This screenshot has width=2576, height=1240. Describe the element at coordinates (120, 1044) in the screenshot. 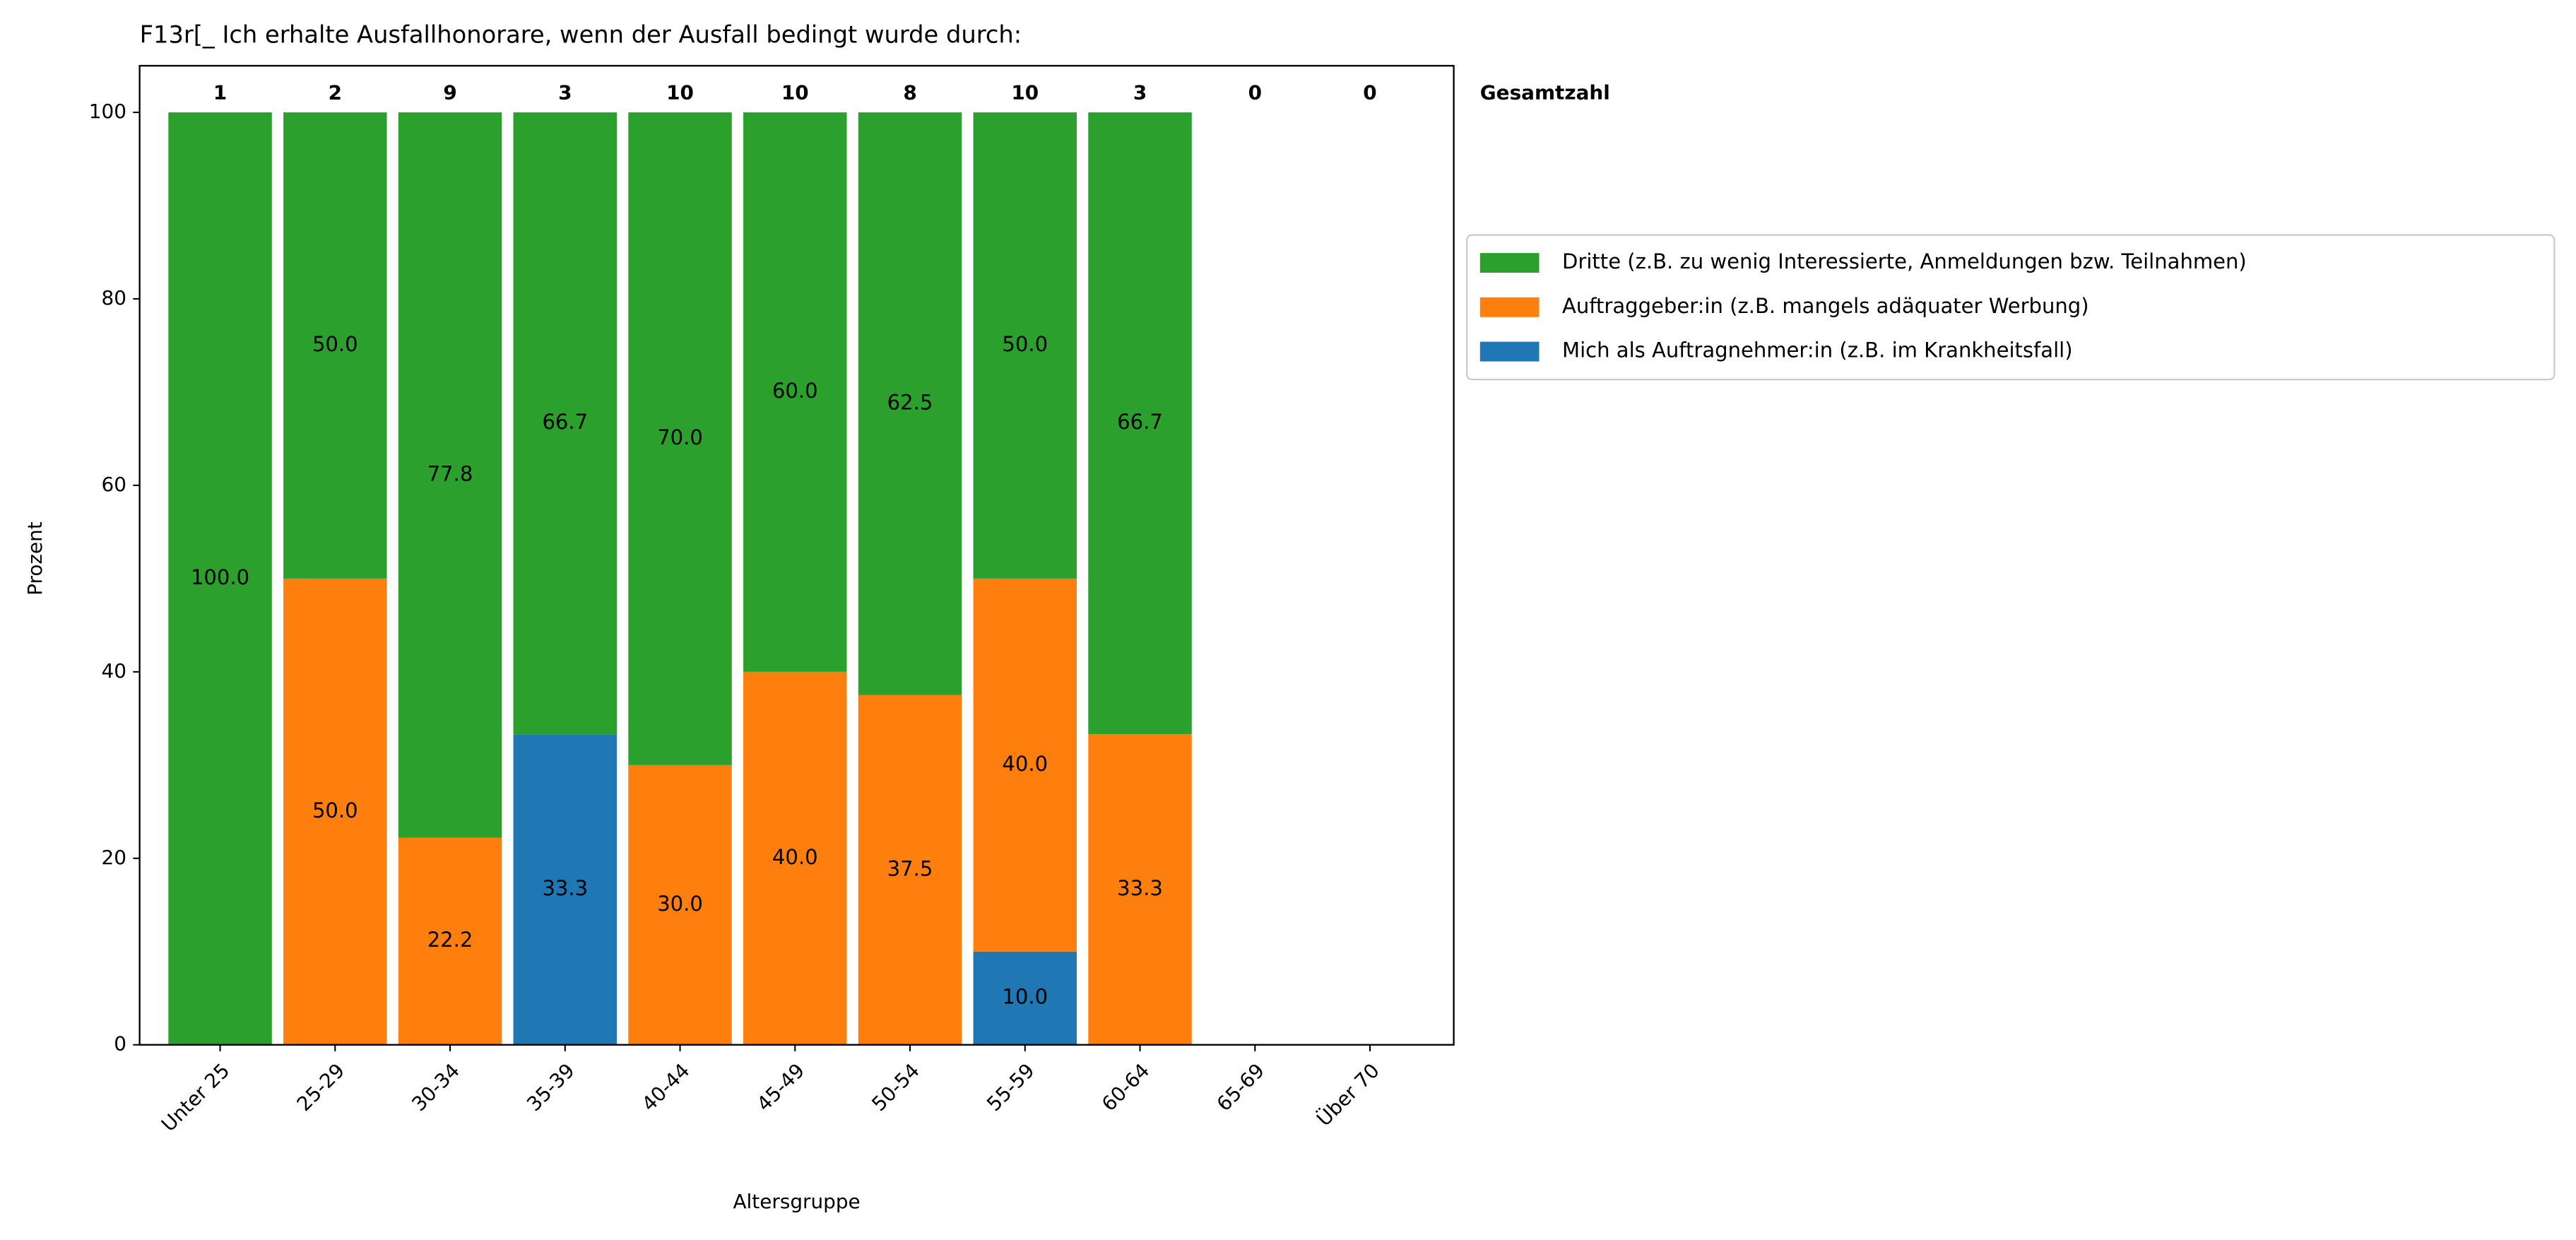

I see `y-tick-label: 0` at that location.